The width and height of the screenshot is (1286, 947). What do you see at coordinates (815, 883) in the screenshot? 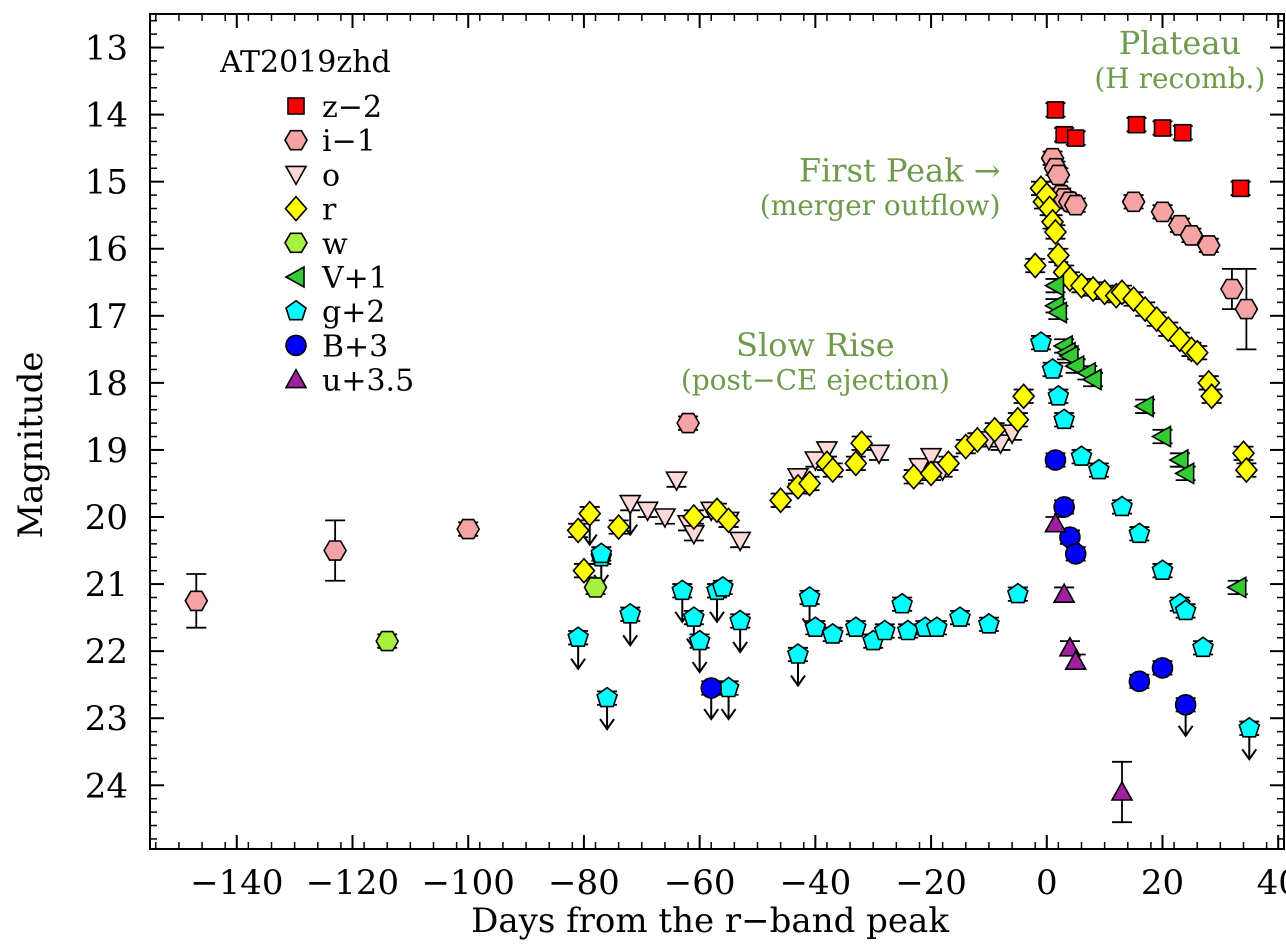
I see `x-tick-label: −40` at bounding box center [815, 883].